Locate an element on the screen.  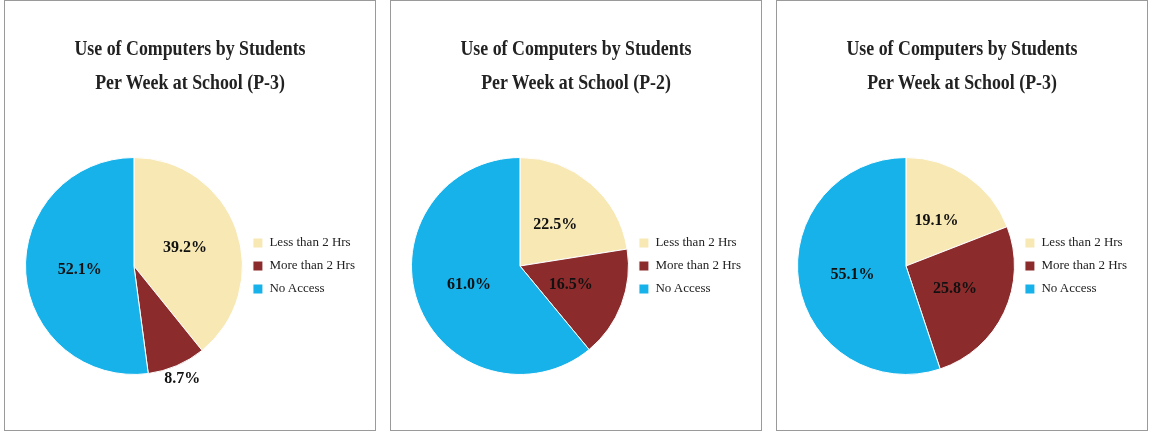
data-label: 25.8% is located at coordinates (955, 288).